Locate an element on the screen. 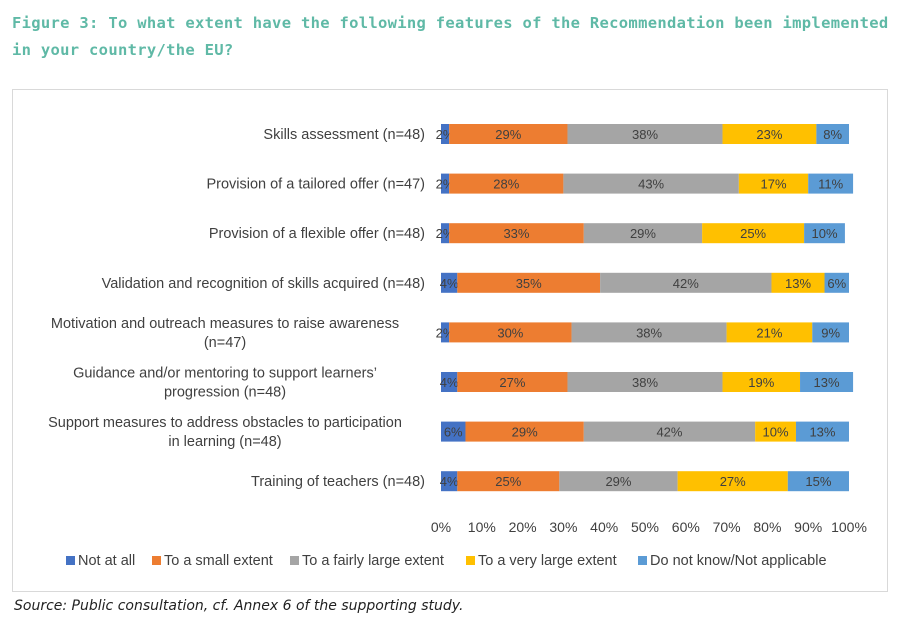 Image resolution: width=902 pixels, height=630 pixels. data-label: 21% is located at coordinates (769, 332).